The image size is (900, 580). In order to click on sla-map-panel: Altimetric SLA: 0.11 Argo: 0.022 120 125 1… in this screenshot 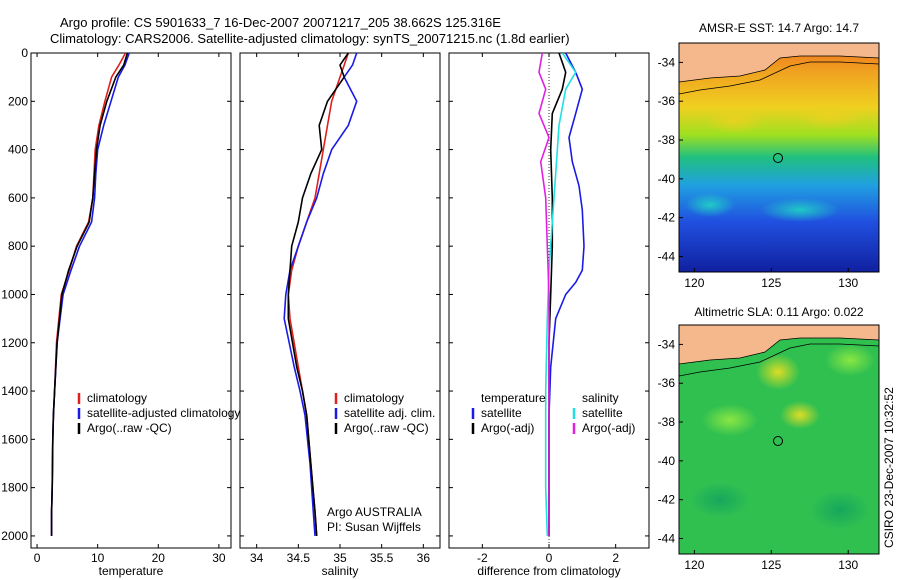, I will do `click(777, 438)`.